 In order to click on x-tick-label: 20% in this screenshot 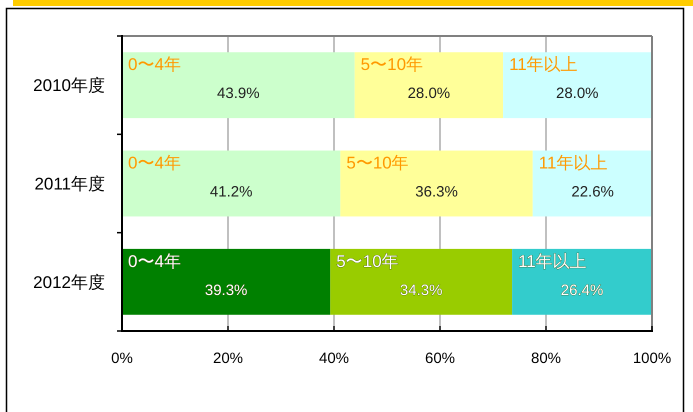, I will do `click(228, 358)`.